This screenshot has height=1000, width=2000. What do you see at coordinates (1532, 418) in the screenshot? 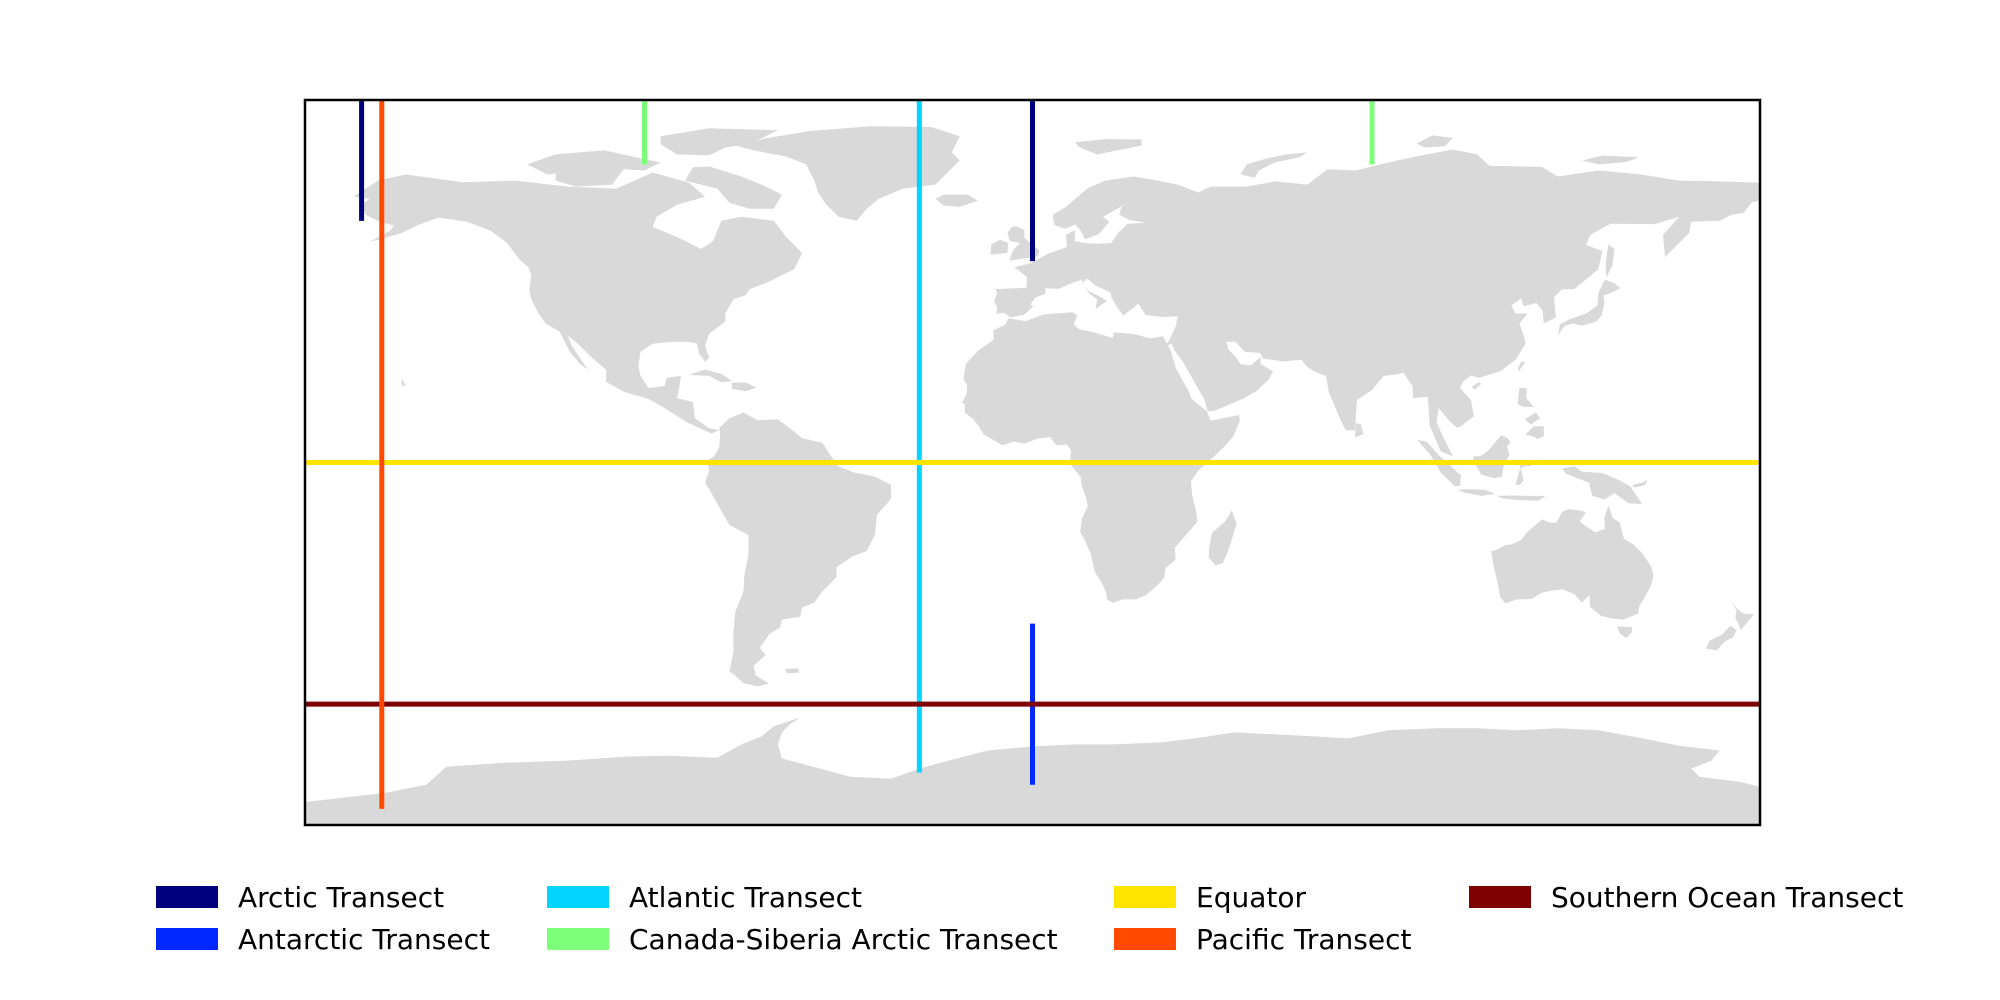
I see `visayas-landmass` at bounding box center [1532, 418].